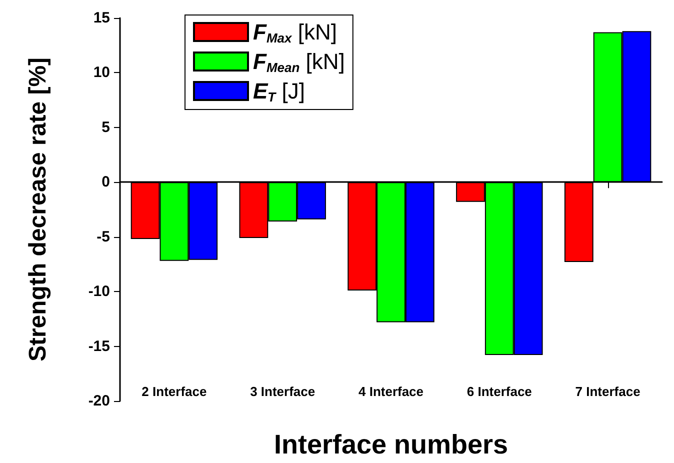 This screenshot has height=463, width=674. I want to click on x-tick-label: 4 Interface, so click(391, 391).